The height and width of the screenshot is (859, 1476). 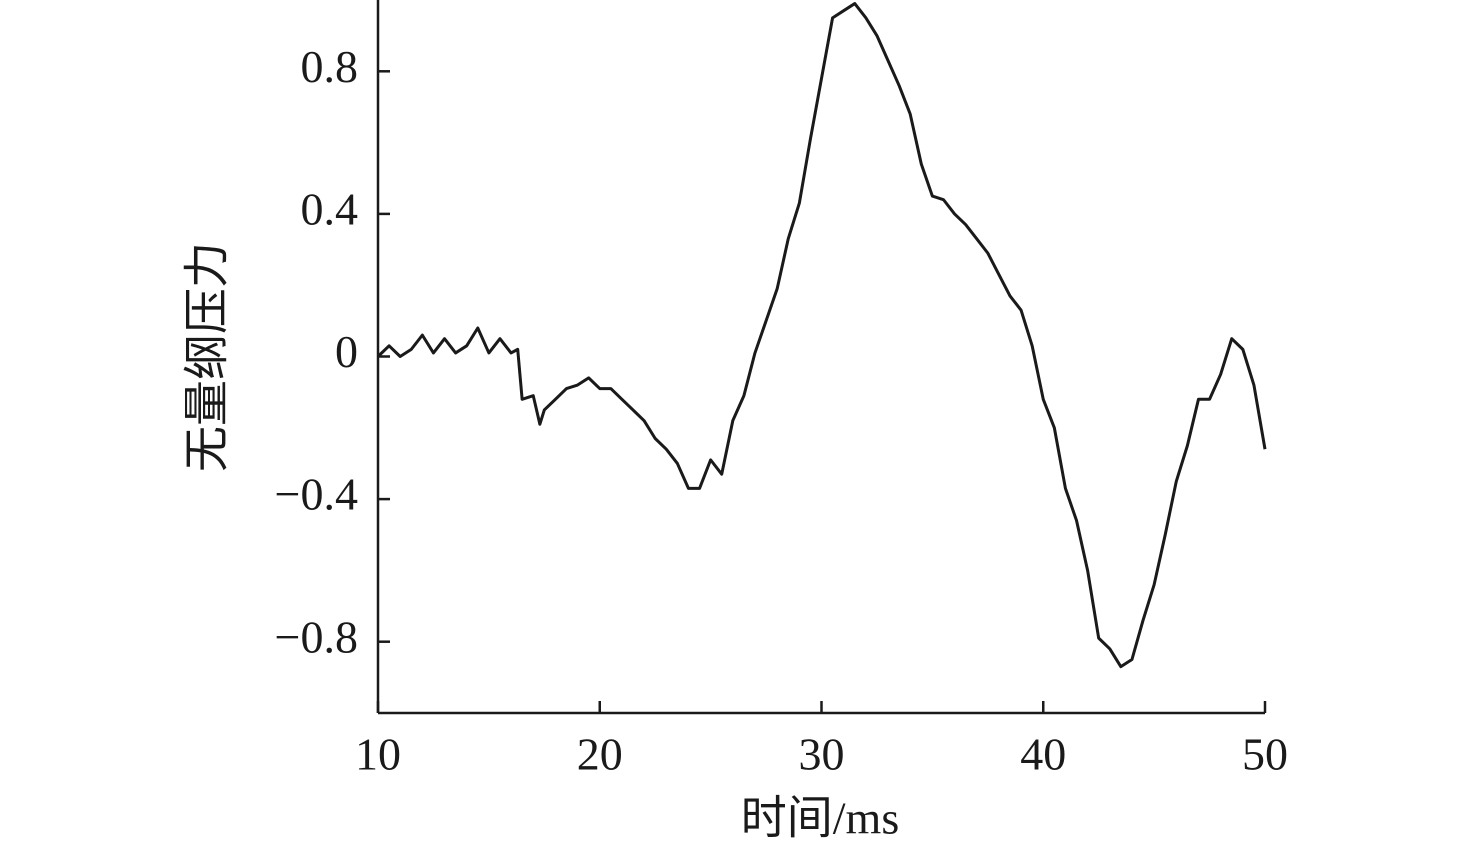 What do you see at coordinates (207, 357) in the screenshot?
I see `y-axis-label: 无量纲压力` at bounding box center [207, 357].